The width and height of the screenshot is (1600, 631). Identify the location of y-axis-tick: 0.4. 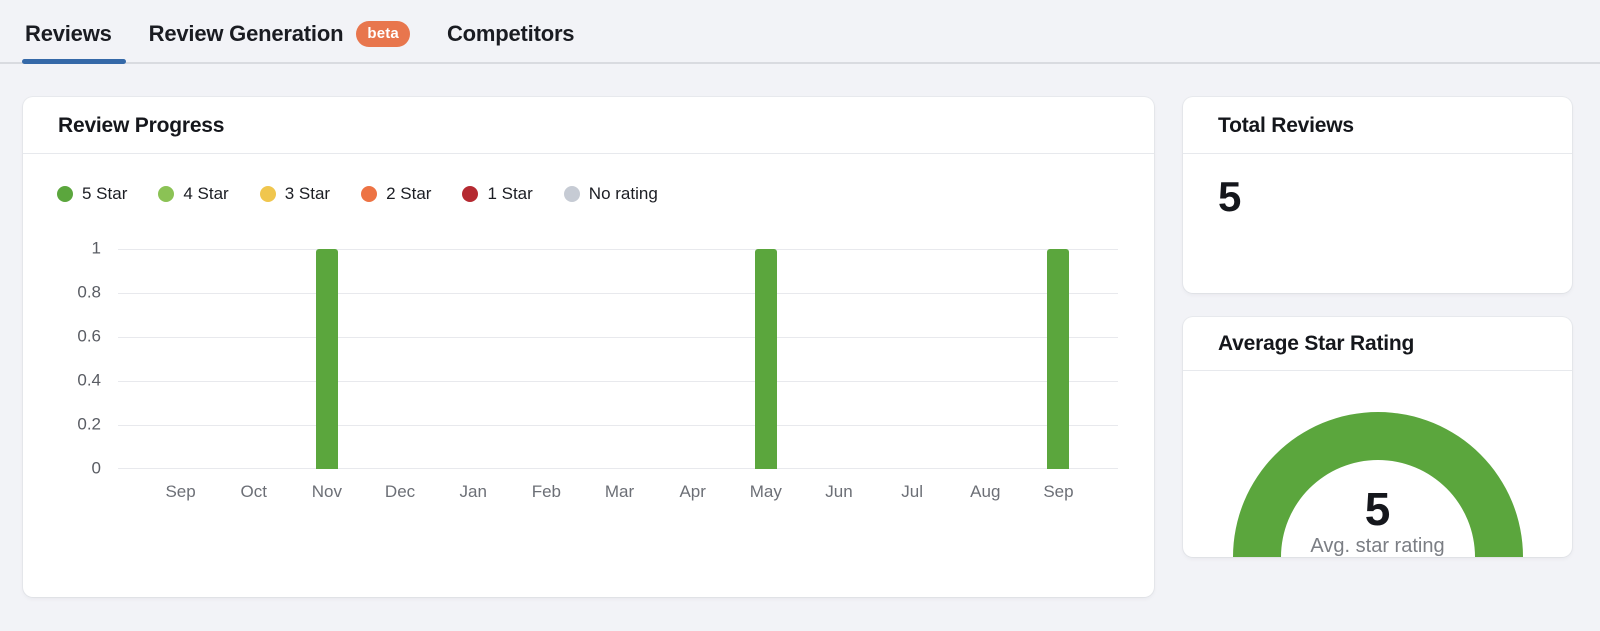
(89, 380).